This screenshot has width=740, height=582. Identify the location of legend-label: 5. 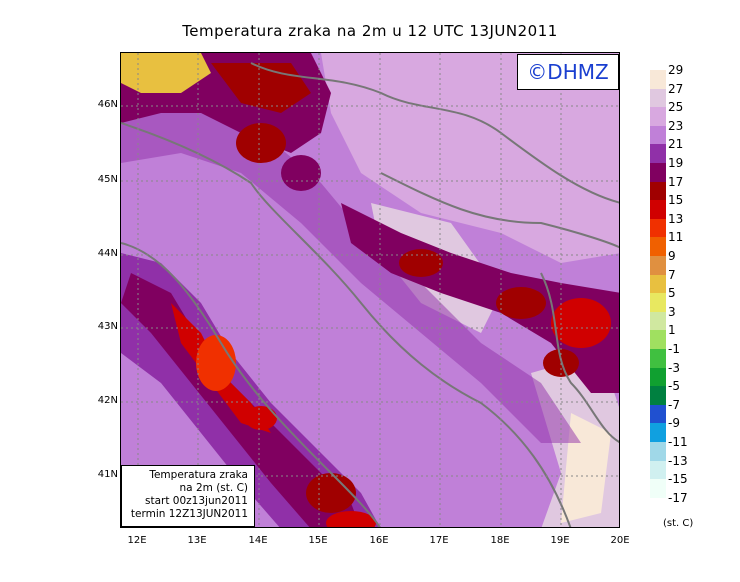
(672, 293).